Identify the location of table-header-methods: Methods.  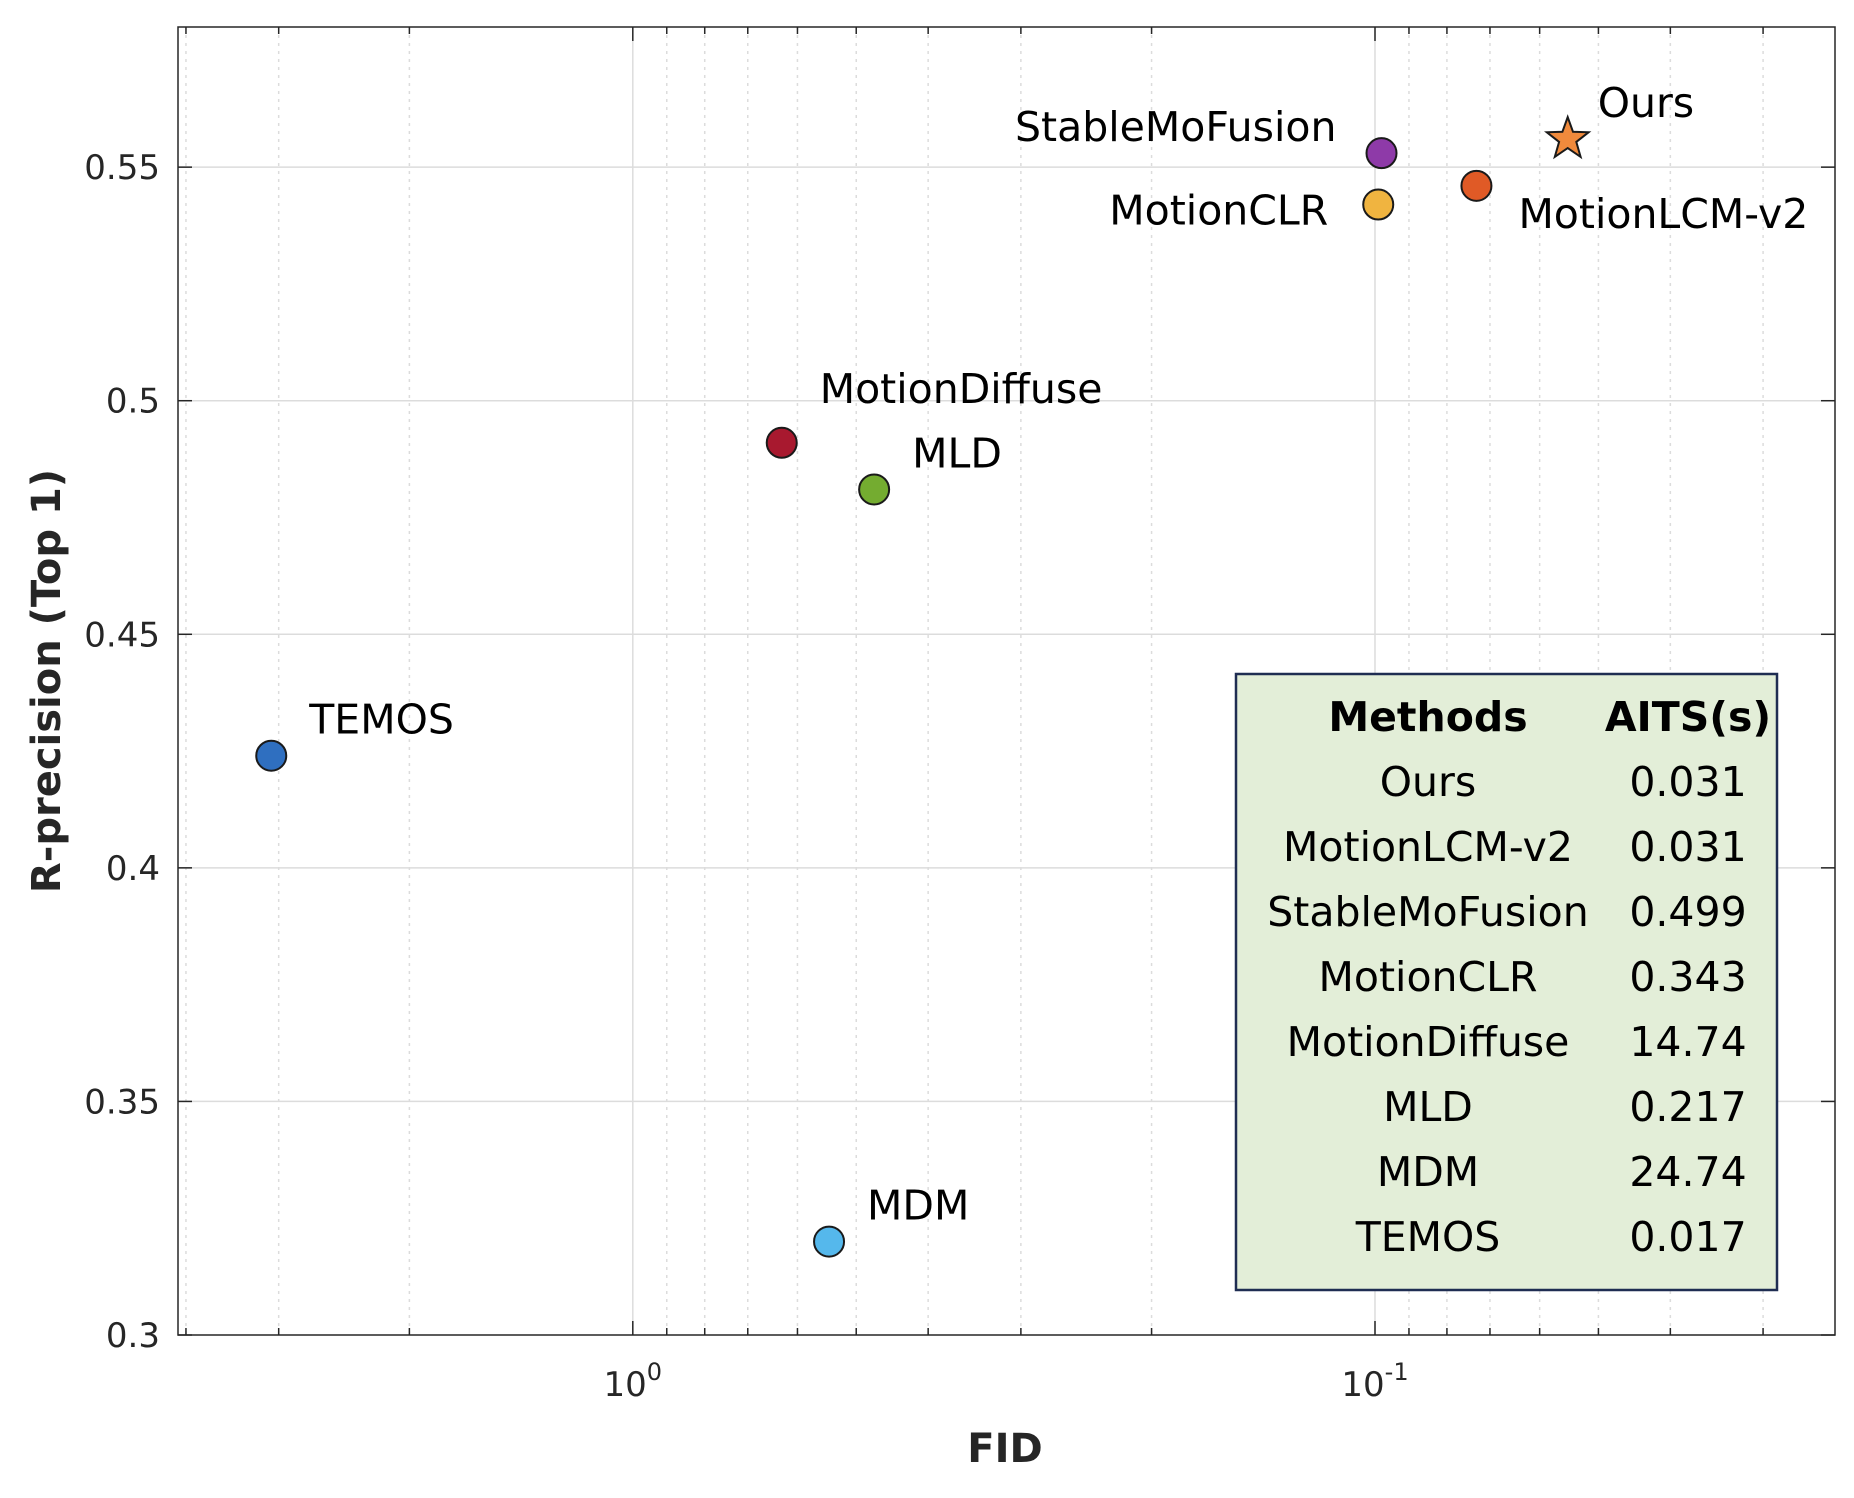
(1427, 717).